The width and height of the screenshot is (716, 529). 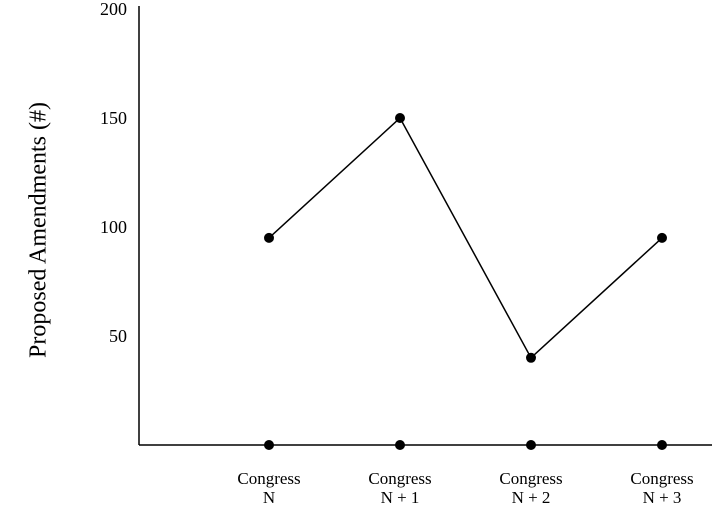 What do you see at coordinates (39, 230) in the screenshot?
I see `y-axis-label: Proposed Amendments (#)` at bounding box center [39, 230].